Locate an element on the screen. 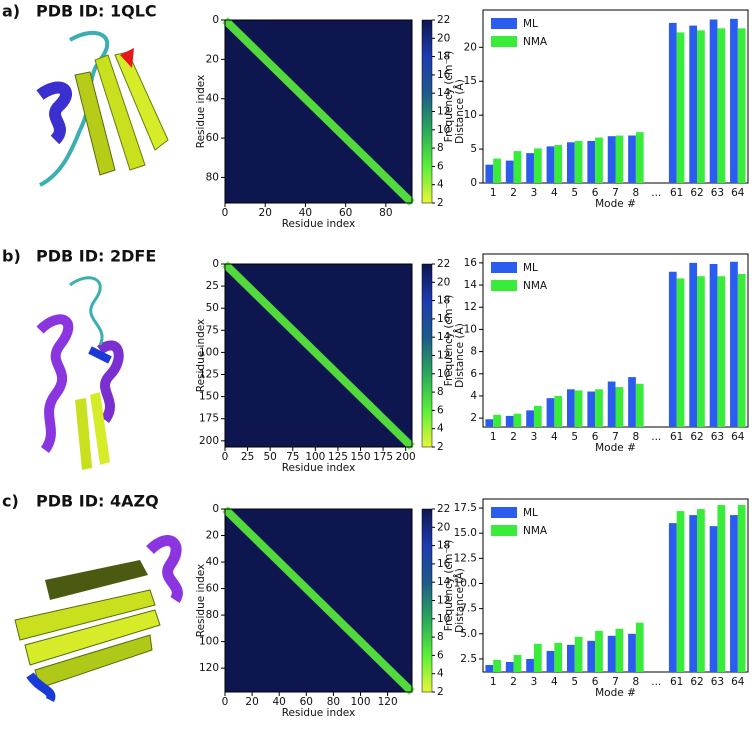 The image size is (756, 734). y-tick-label: 200 is located at coordinates (209, 441).